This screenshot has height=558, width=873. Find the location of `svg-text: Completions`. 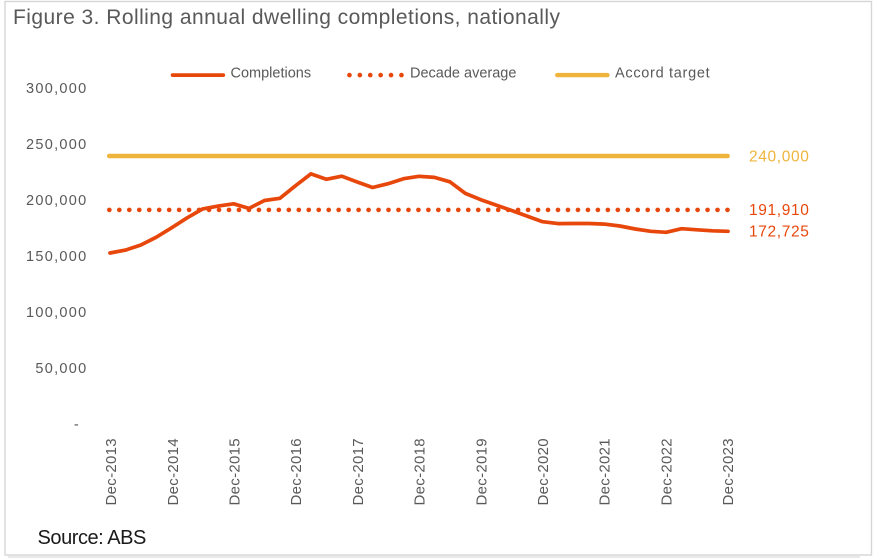

svg-text: Completions is located at coordinates (271, 74).